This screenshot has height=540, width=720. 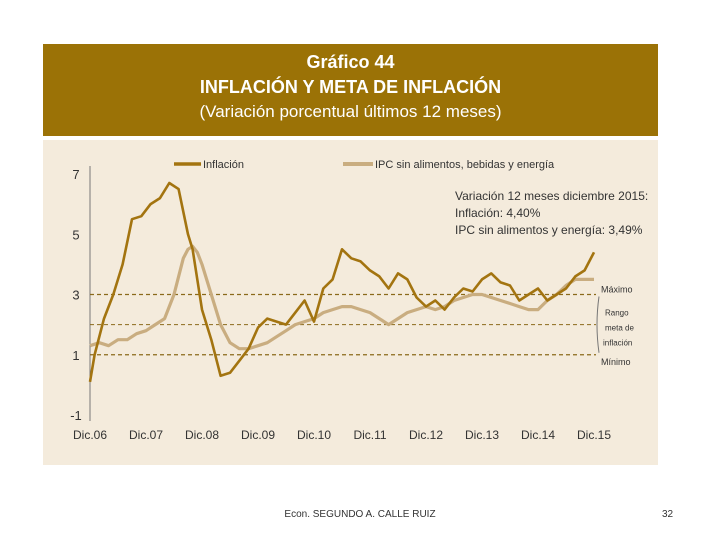 What do you see at coordinates (498, 213) in the screenshot?
I see `annotation-line: Inflación: 4,40%` at bounding box center [498, 213].